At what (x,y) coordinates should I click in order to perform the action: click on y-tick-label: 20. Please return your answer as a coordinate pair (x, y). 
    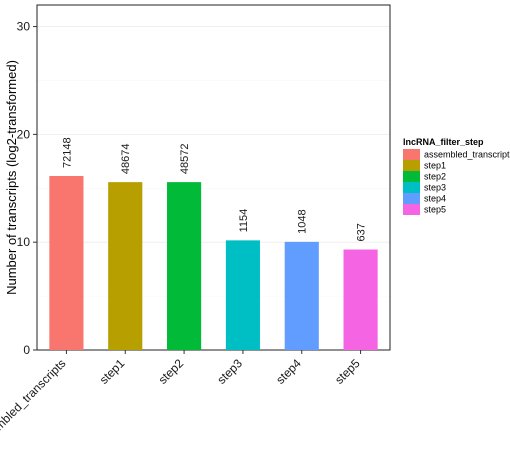
    Looking at the image, I should click on (24, 134).